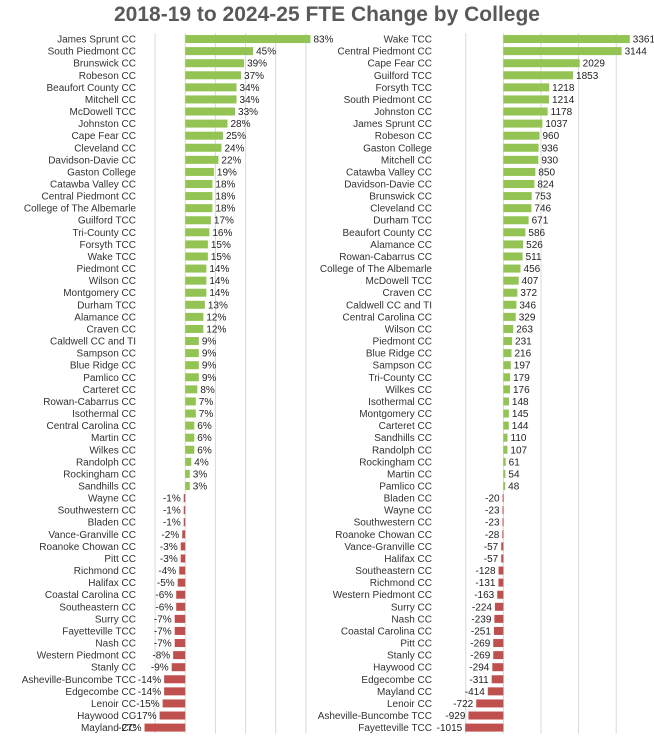 This screenshot has height=747, width=654. I want to click on category-label: Southwestern CC, so click(393, 523).